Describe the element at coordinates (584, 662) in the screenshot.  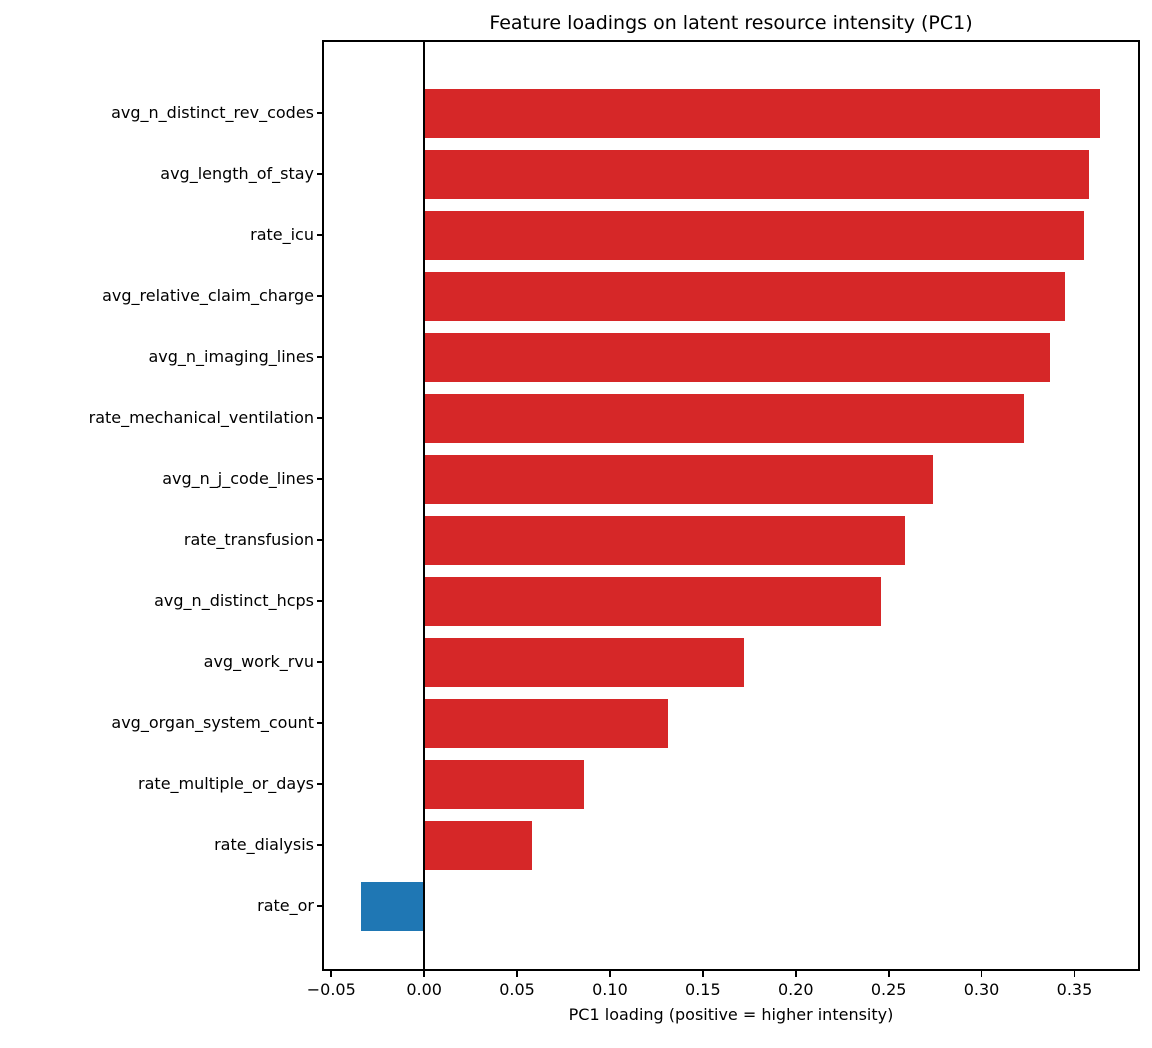
I see `bar-avg_work_rvu` at that location.